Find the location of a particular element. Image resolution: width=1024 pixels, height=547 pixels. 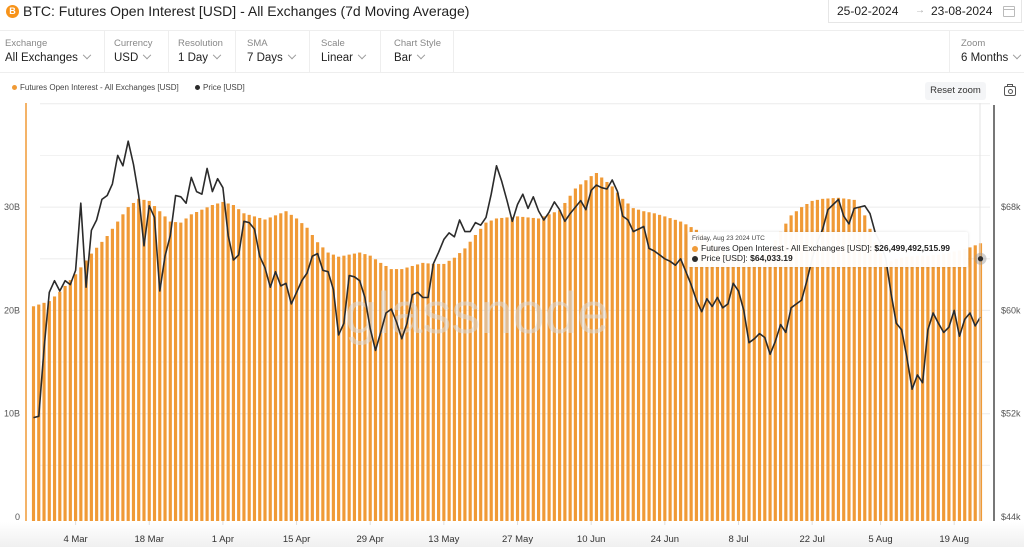

y-right-tick-label: $52k is located at coordinates (1011, 414).